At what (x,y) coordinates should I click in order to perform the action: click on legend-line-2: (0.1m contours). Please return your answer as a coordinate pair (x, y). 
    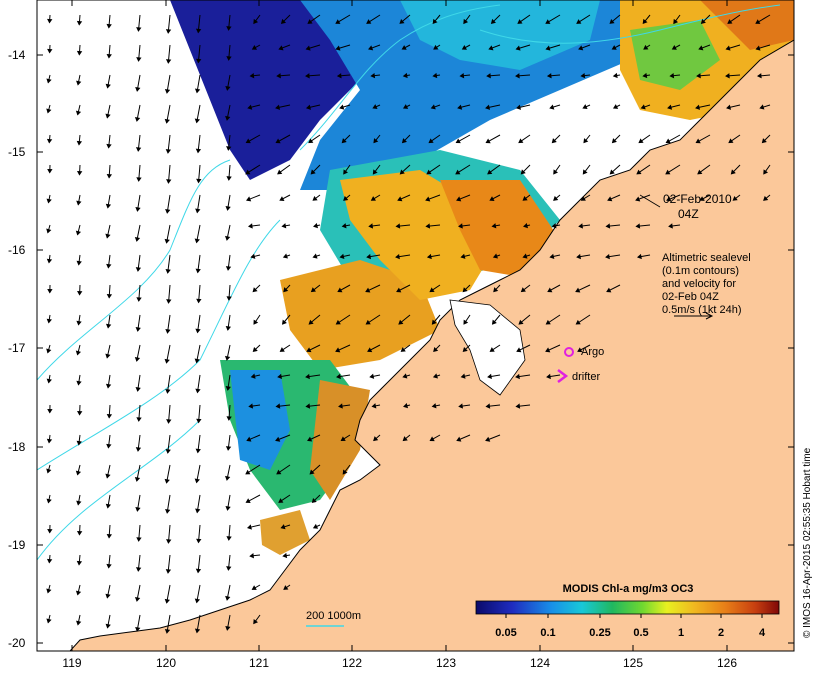
    Looking at the image, I should click on (700, 271).